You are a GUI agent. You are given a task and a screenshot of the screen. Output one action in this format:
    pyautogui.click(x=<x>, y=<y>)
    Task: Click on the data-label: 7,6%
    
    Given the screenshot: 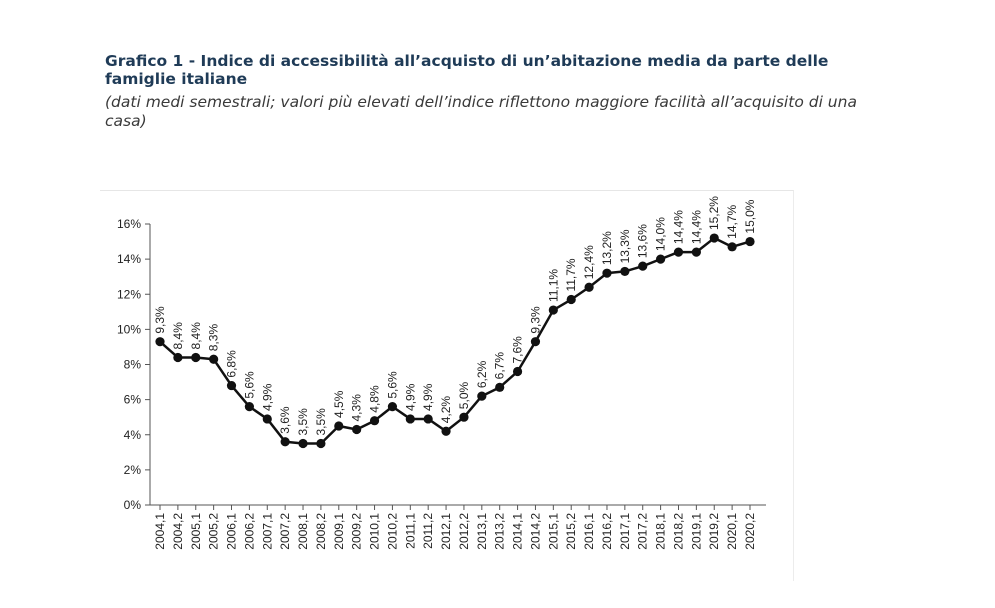 What is the action you would take?
    pyautogui.click(x=518, y=350)
    